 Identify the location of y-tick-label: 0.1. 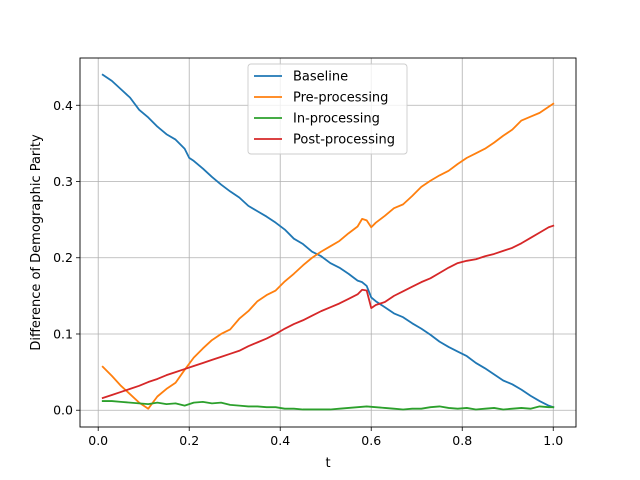
(63, 333).